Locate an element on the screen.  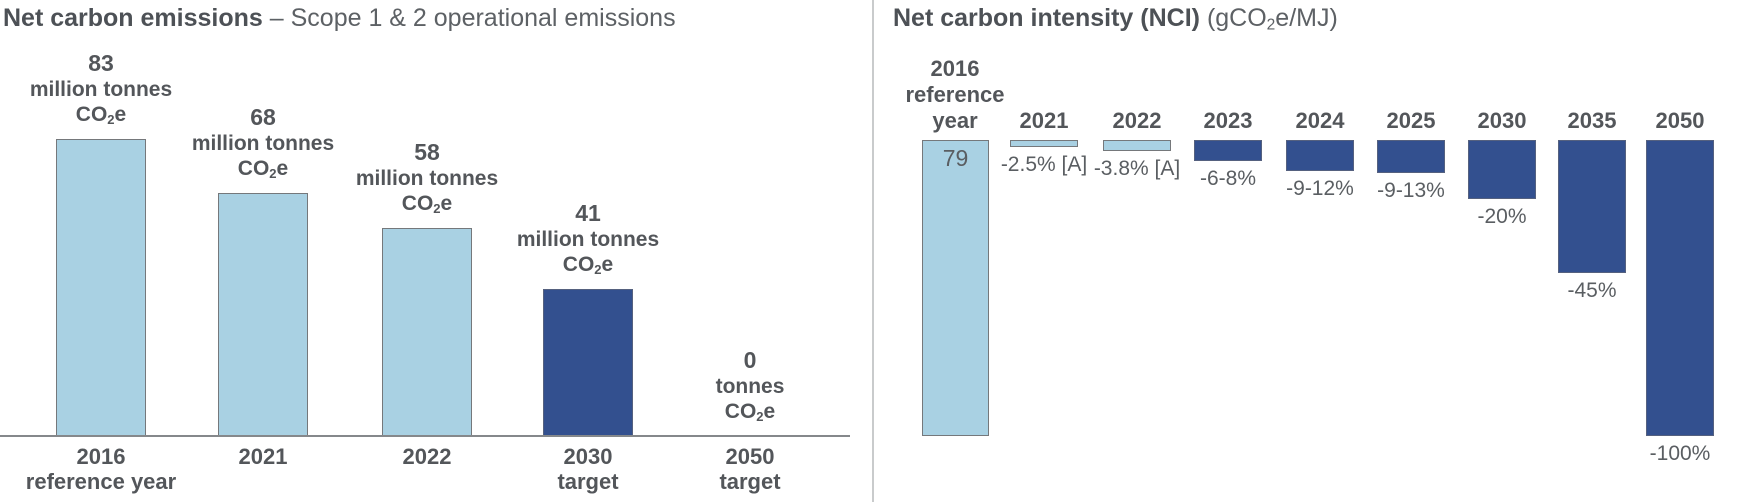
axis-label-2050-target: 2050 target is located at coordinates (750, 469).